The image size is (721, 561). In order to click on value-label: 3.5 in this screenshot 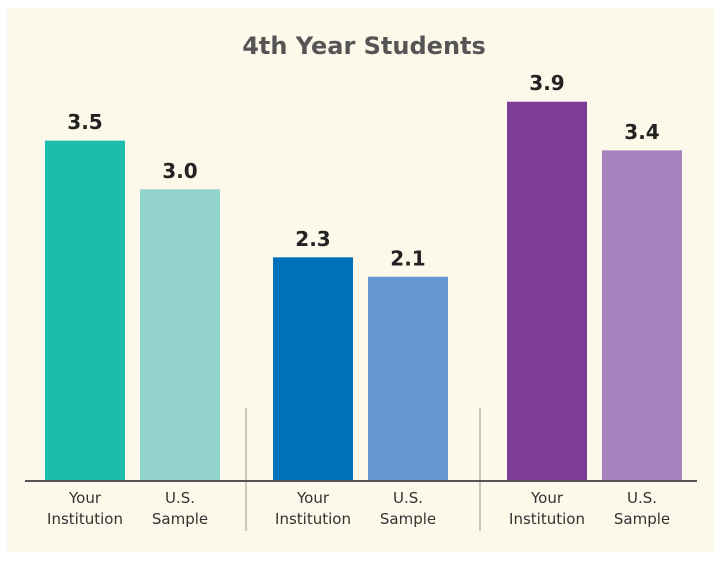, I will do `click(84, 122)`.